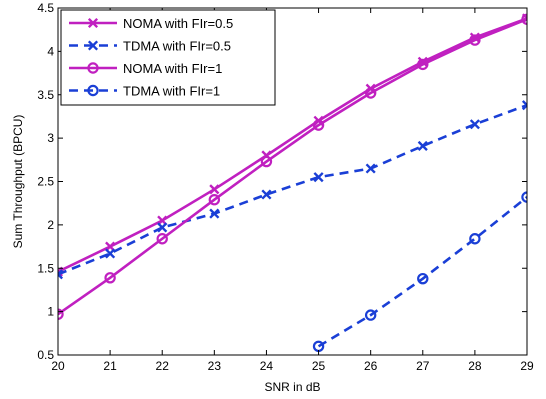 This screenshot has width=546, height=399. Describe the element at coordinates (163, 366) in the screenshot. I see `x-tick-label: 22` at that location.